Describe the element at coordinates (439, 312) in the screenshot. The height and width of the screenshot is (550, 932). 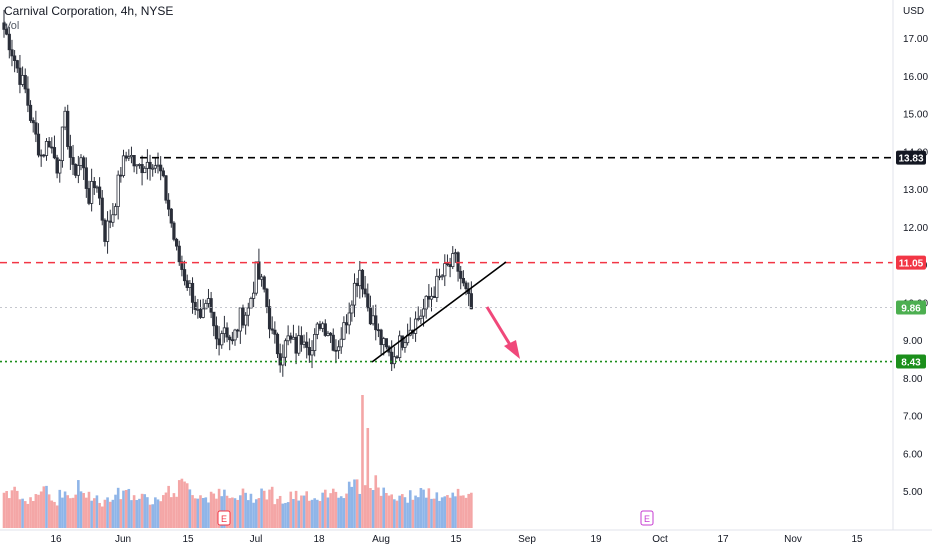
I see `ascending-trendline` at that location.